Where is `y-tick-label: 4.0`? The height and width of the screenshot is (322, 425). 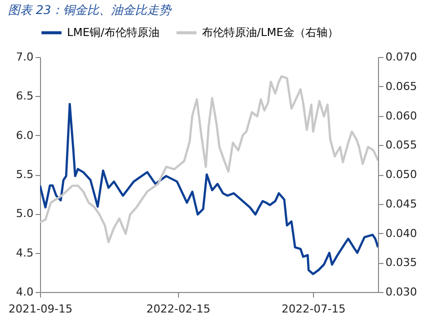
y-tick-label: 4.0 is located at coordinates (25, 292).